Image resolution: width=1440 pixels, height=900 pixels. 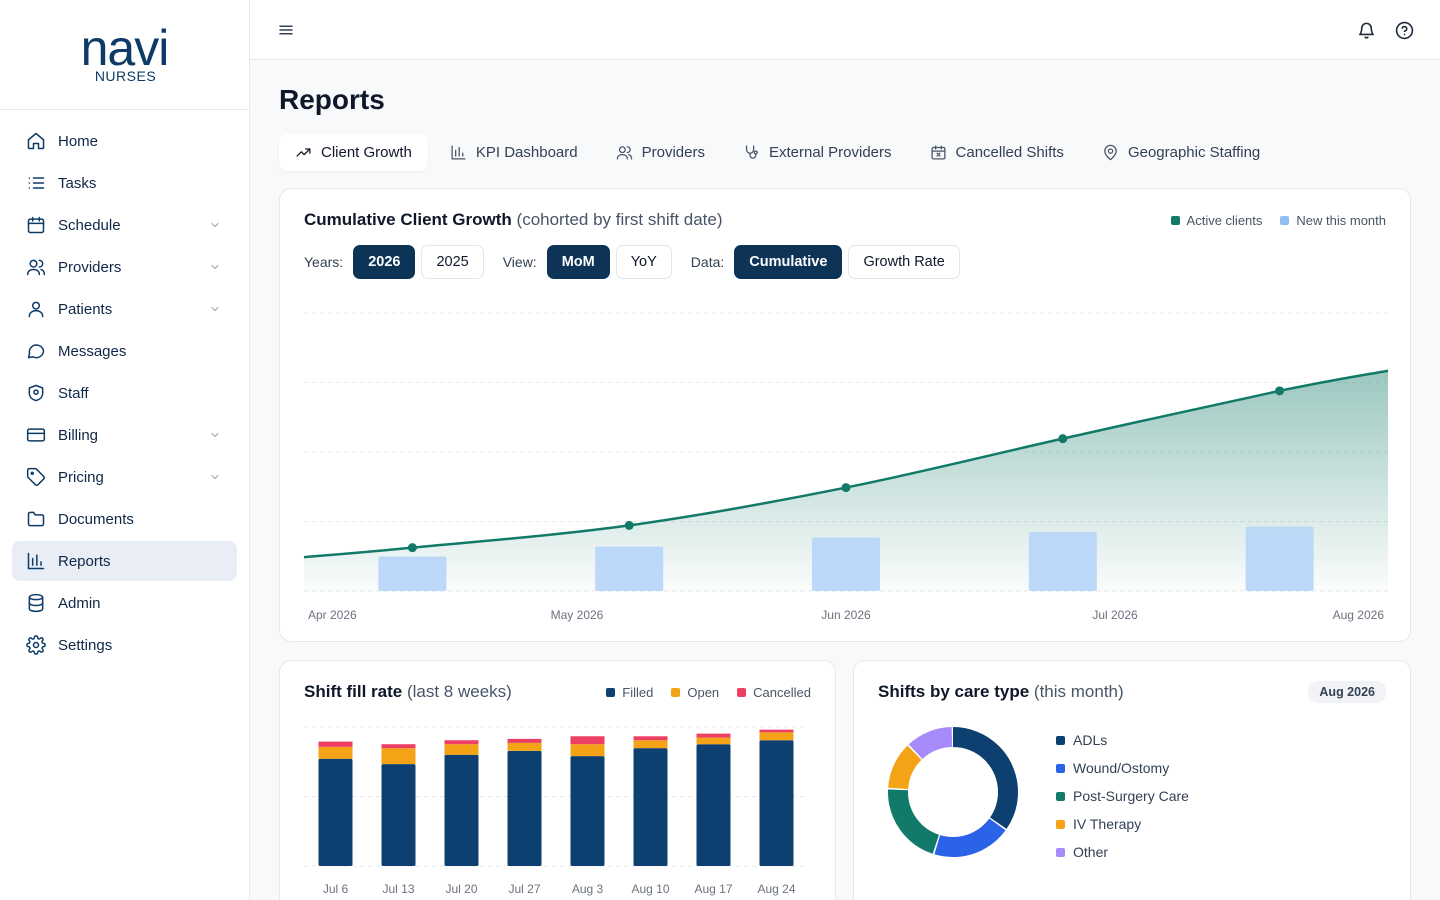 What do you see at coordinates (332, 615) in the screenshot?
I see `x-tick-label: Apr 2026` at bounding box center [332, 615].